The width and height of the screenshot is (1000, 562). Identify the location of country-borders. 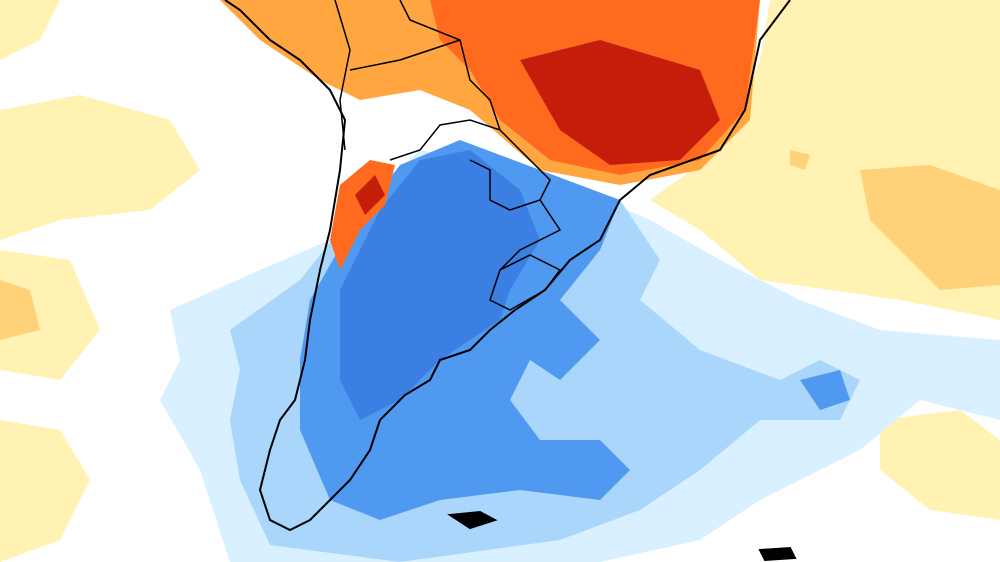
(448, 155).